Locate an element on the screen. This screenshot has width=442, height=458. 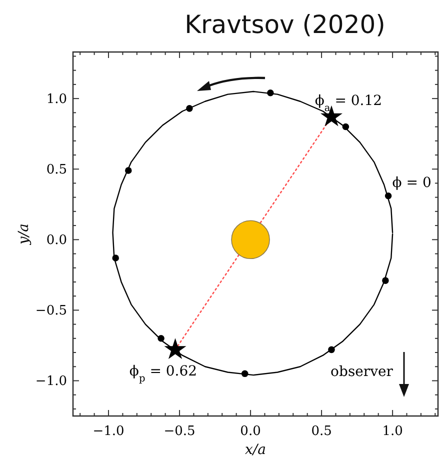
y-tick-label: 0.0 is located at coordinates (56, 240).